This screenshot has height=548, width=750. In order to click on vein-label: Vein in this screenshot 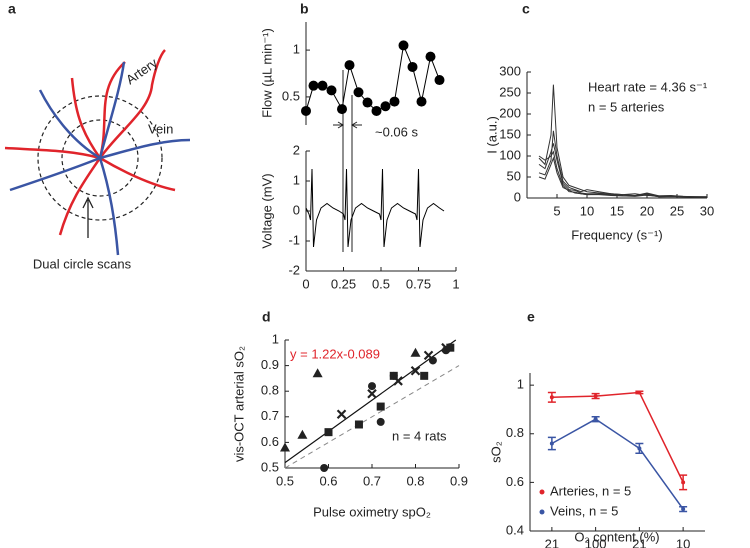, I will do `click(160, 128)`.